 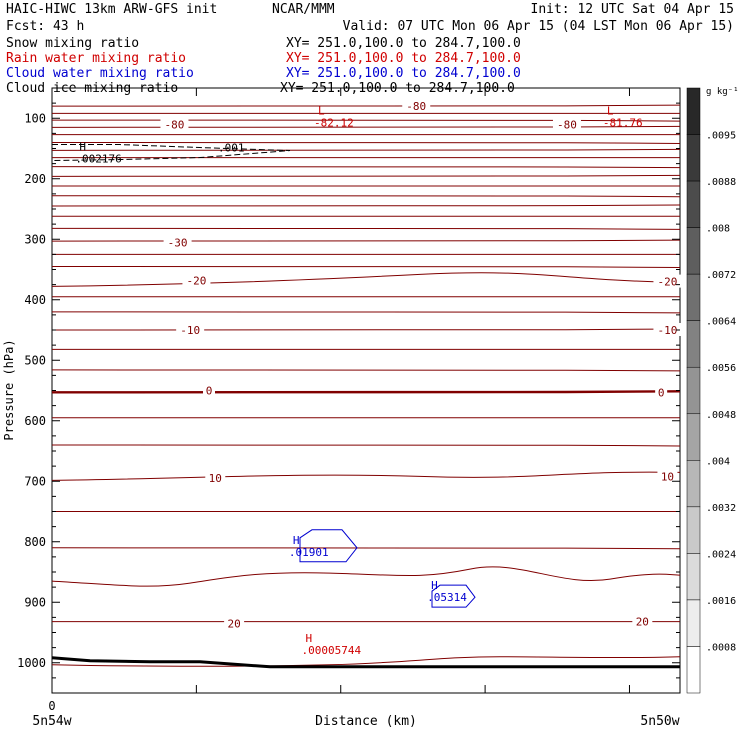 I want to click on extremum-value: .05314, so click(x=447, y=597).